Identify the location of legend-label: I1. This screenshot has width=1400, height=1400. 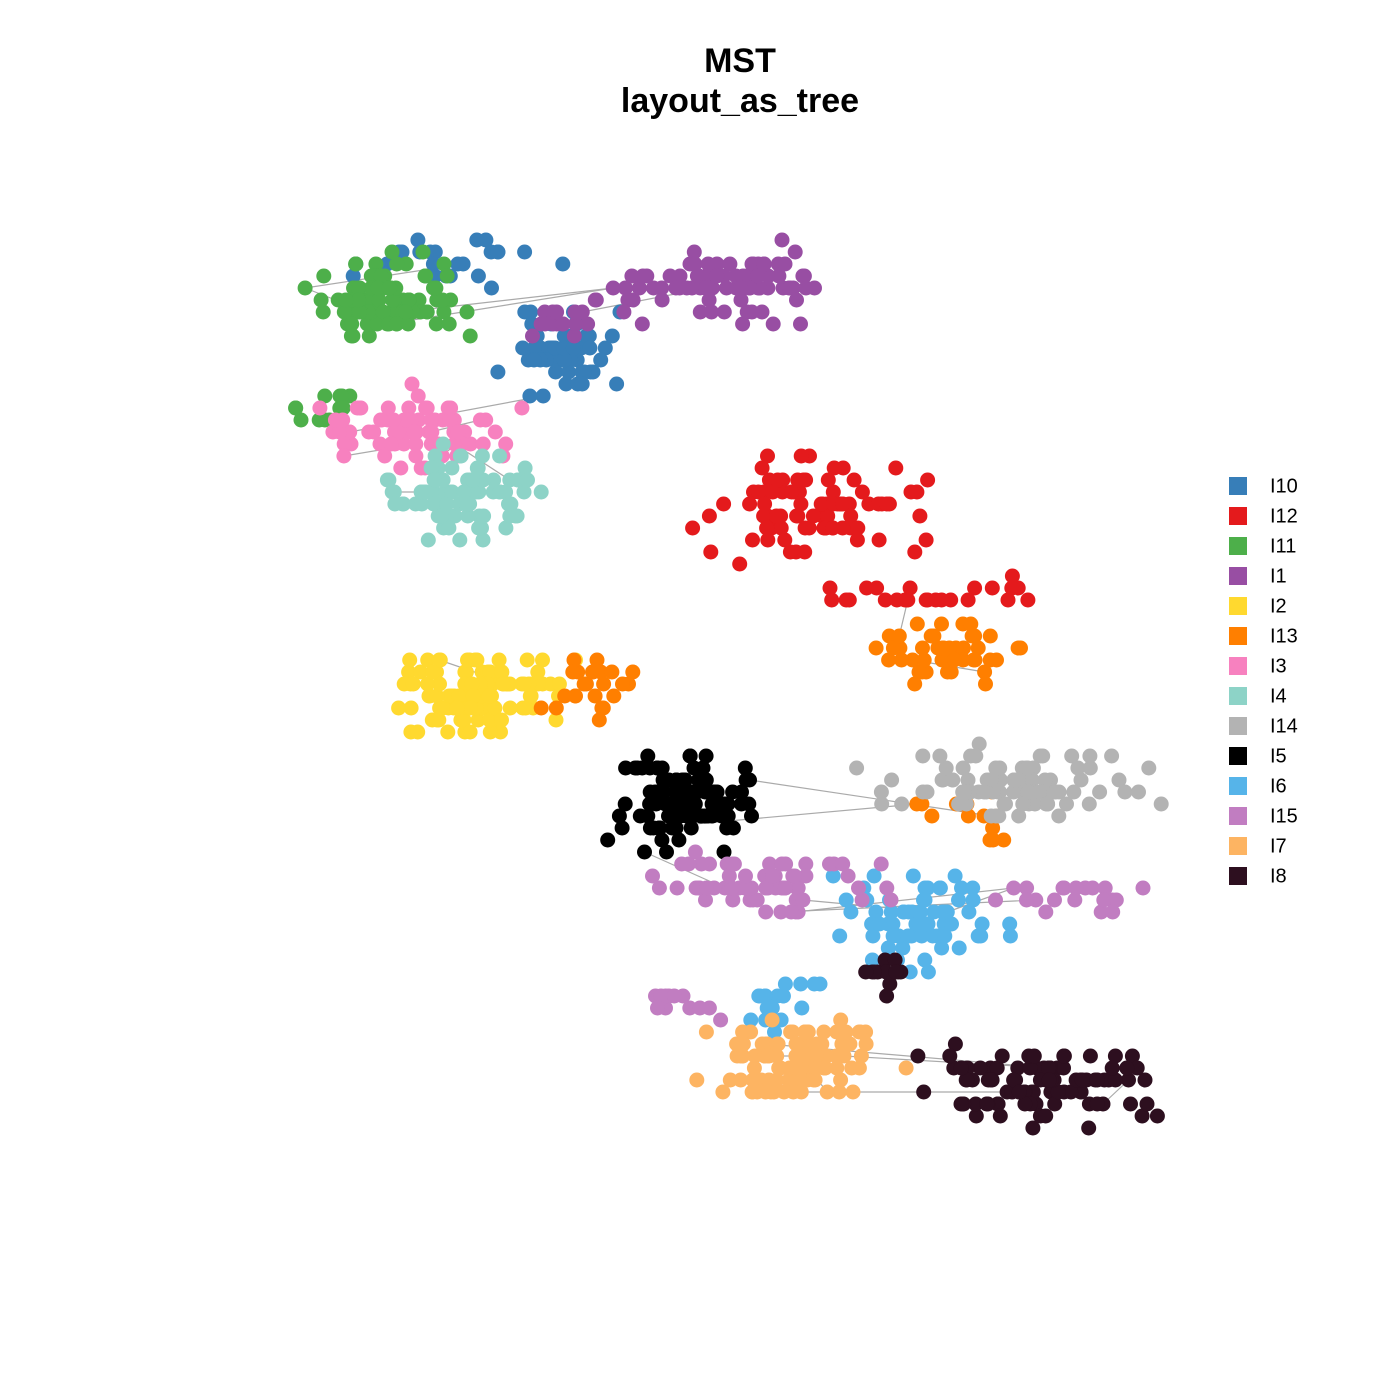
(1278, 576).